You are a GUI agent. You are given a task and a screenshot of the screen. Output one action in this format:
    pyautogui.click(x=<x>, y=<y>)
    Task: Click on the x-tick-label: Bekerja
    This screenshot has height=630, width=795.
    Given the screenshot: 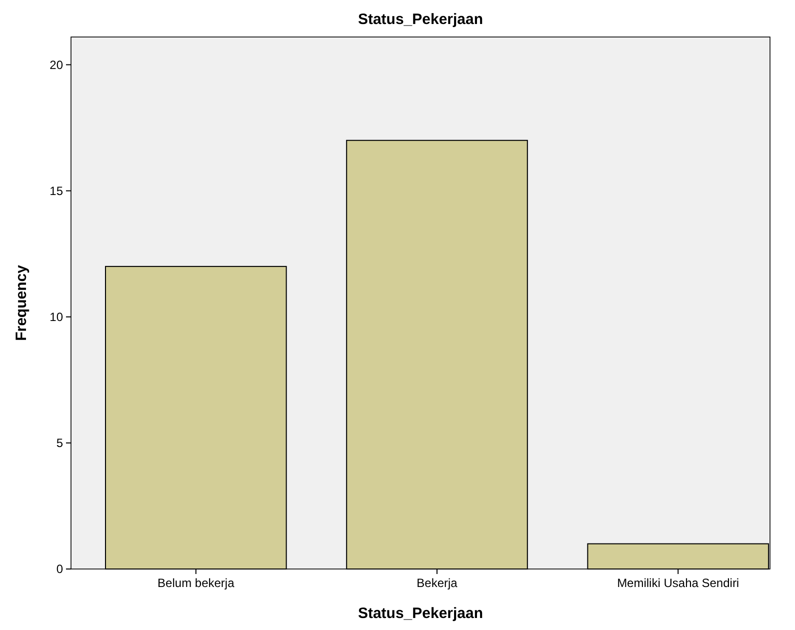 What is the action you would take?
    pyautogui.click(x=437, y=583)
    